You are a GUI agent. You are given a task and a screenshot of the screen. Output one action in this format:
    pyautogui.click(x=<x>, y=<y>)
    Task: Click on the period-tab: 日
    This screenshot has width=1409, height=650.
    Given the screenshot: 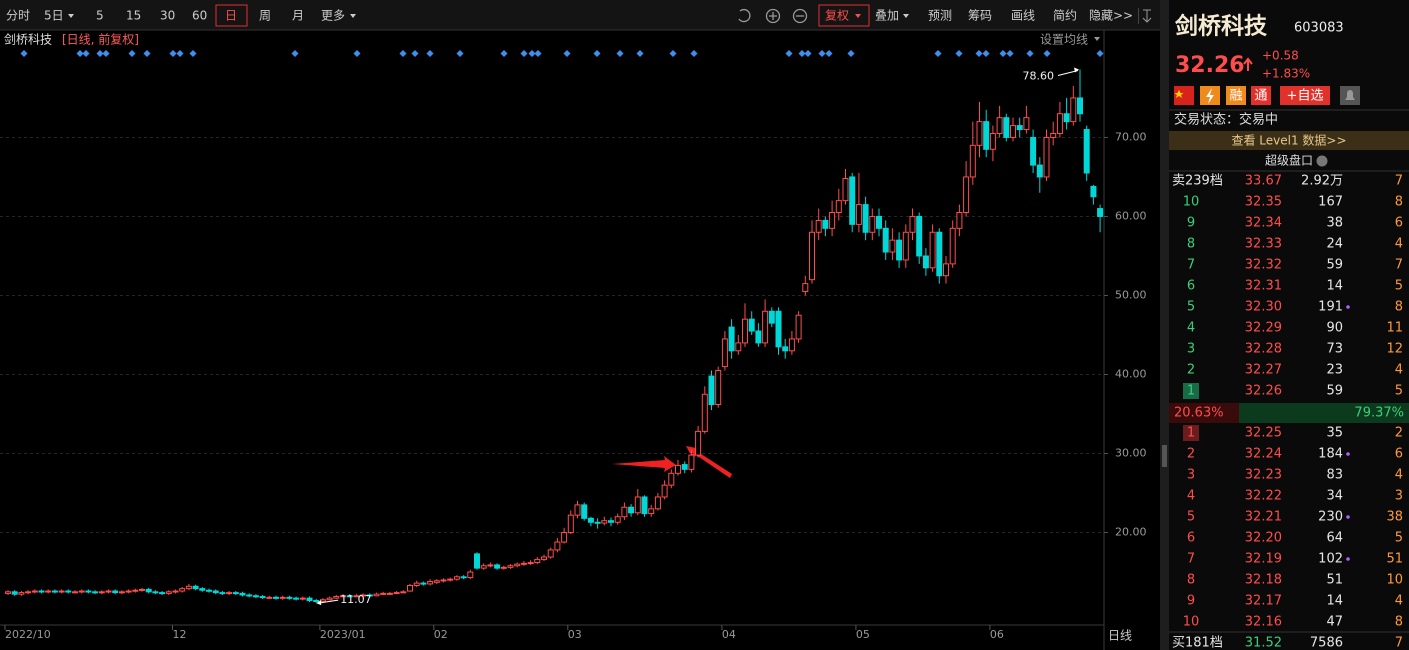 What is the action you would take?
    pyautogui.click(x=231, y=16)
    